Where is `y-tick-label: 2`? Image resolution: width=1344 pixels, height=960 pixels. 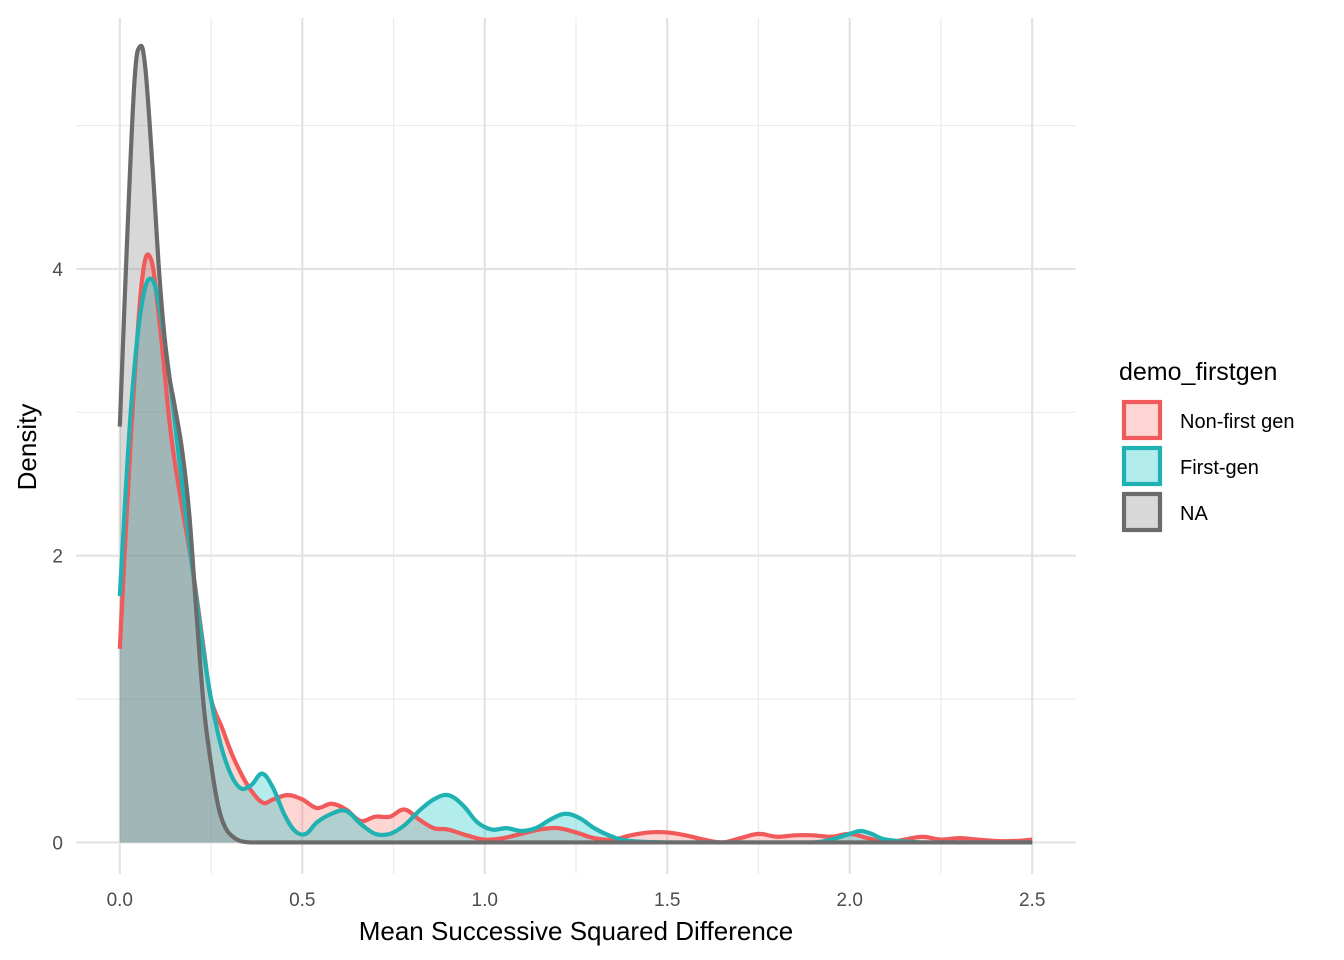
y-tick-label: 2 is located at coordinates (57, 557).